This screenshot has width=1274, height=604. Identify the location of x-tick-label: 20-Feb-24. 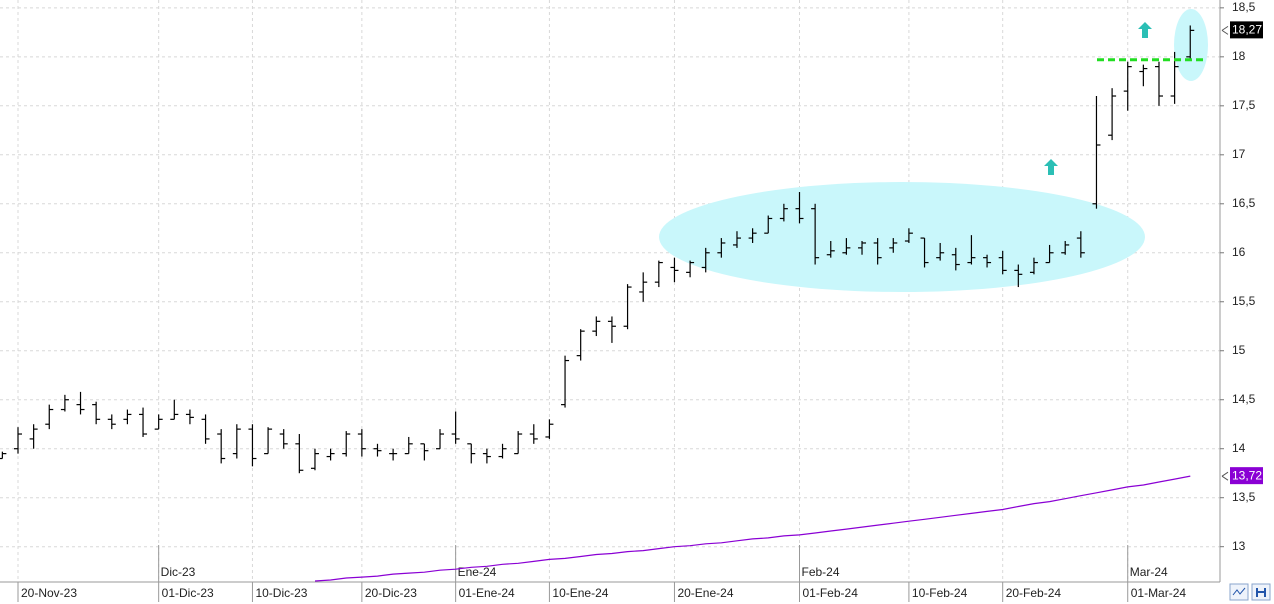
(1034, 593).